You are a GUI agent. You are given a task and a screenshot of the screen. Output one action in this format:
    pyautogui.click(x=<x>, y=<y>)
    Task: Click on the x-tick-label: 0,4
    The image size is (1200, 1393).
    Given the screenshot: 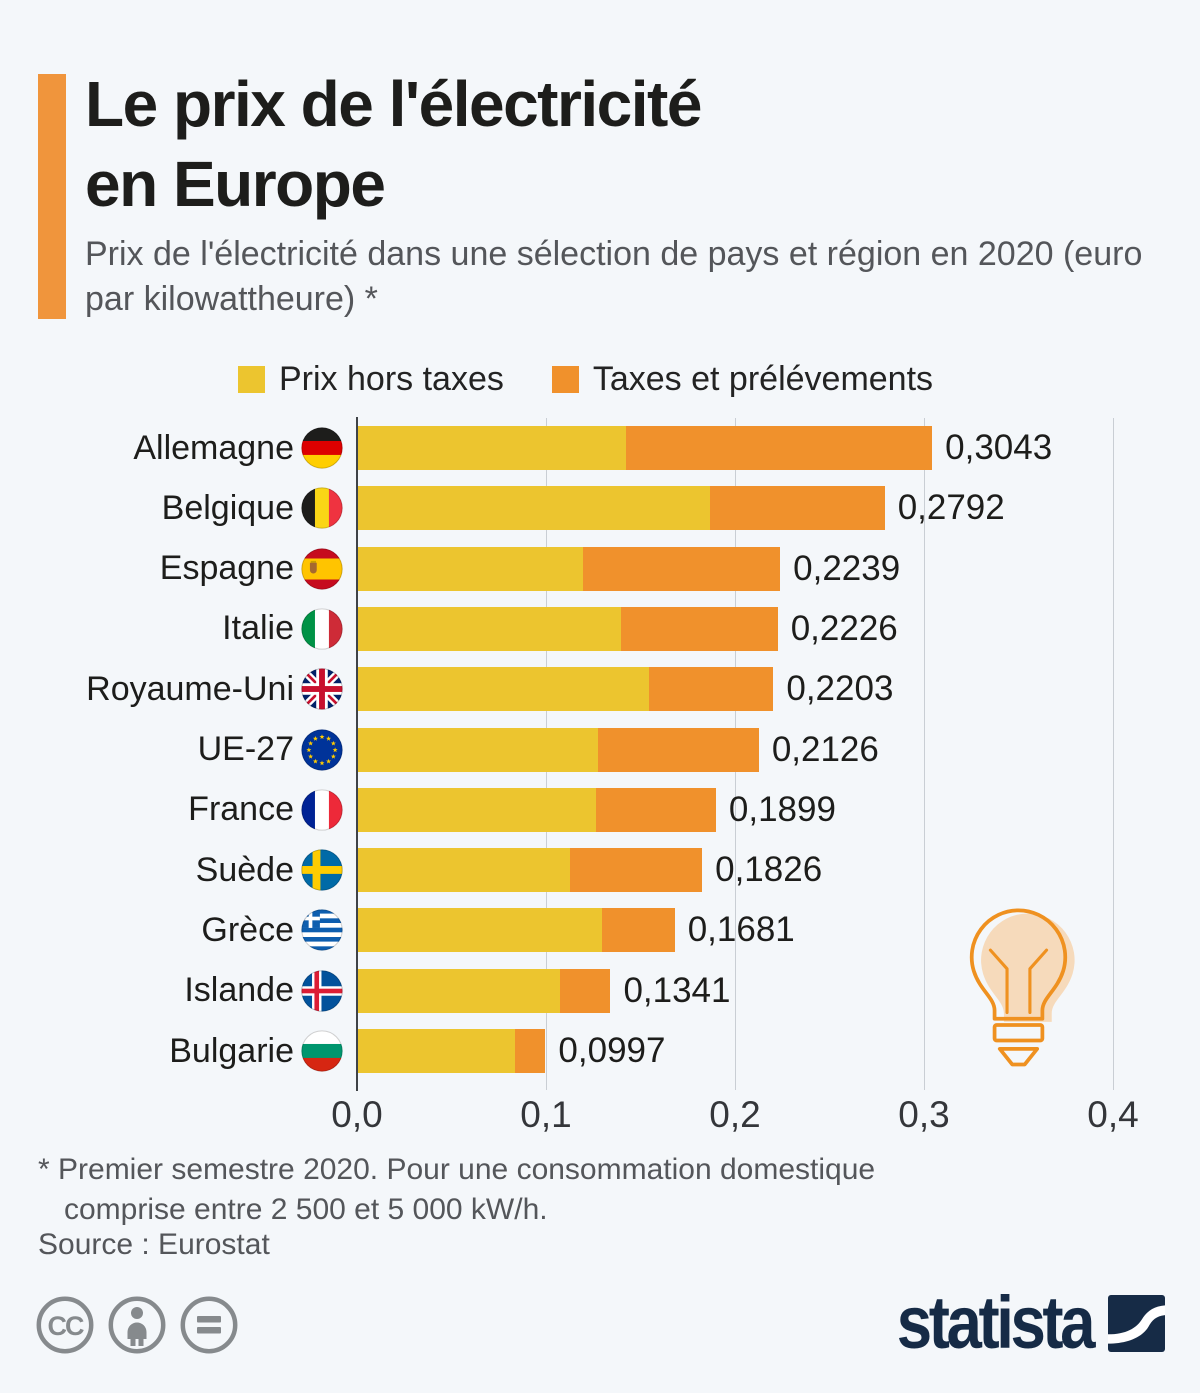 What is the action you would take?
    pyautogui.click(x=1113, y=1114)
    